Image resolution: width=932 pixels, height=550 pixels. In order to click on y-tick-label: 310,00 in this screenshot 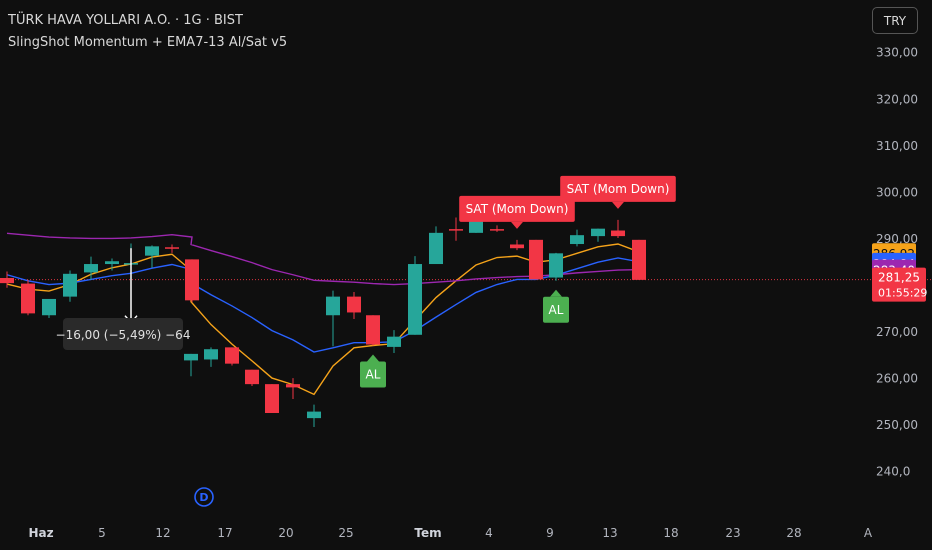, I will do `click(897, 146)`.